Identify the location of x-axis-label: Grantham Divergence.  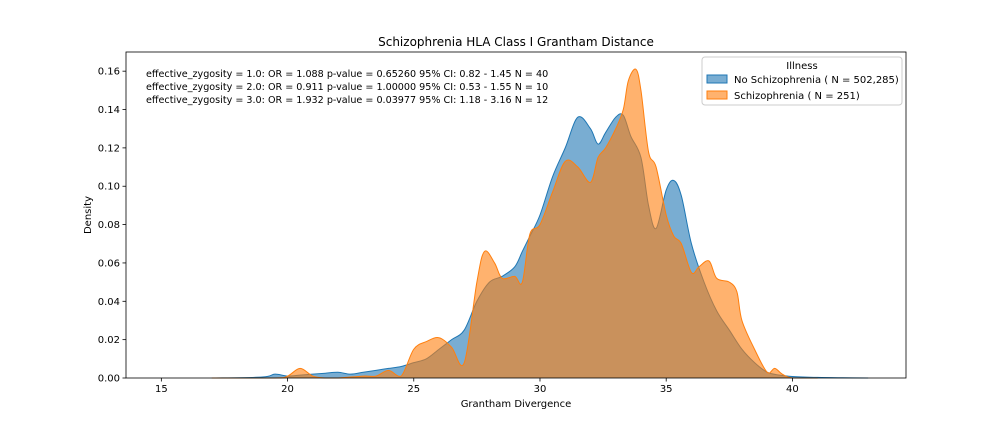
(516, 404).